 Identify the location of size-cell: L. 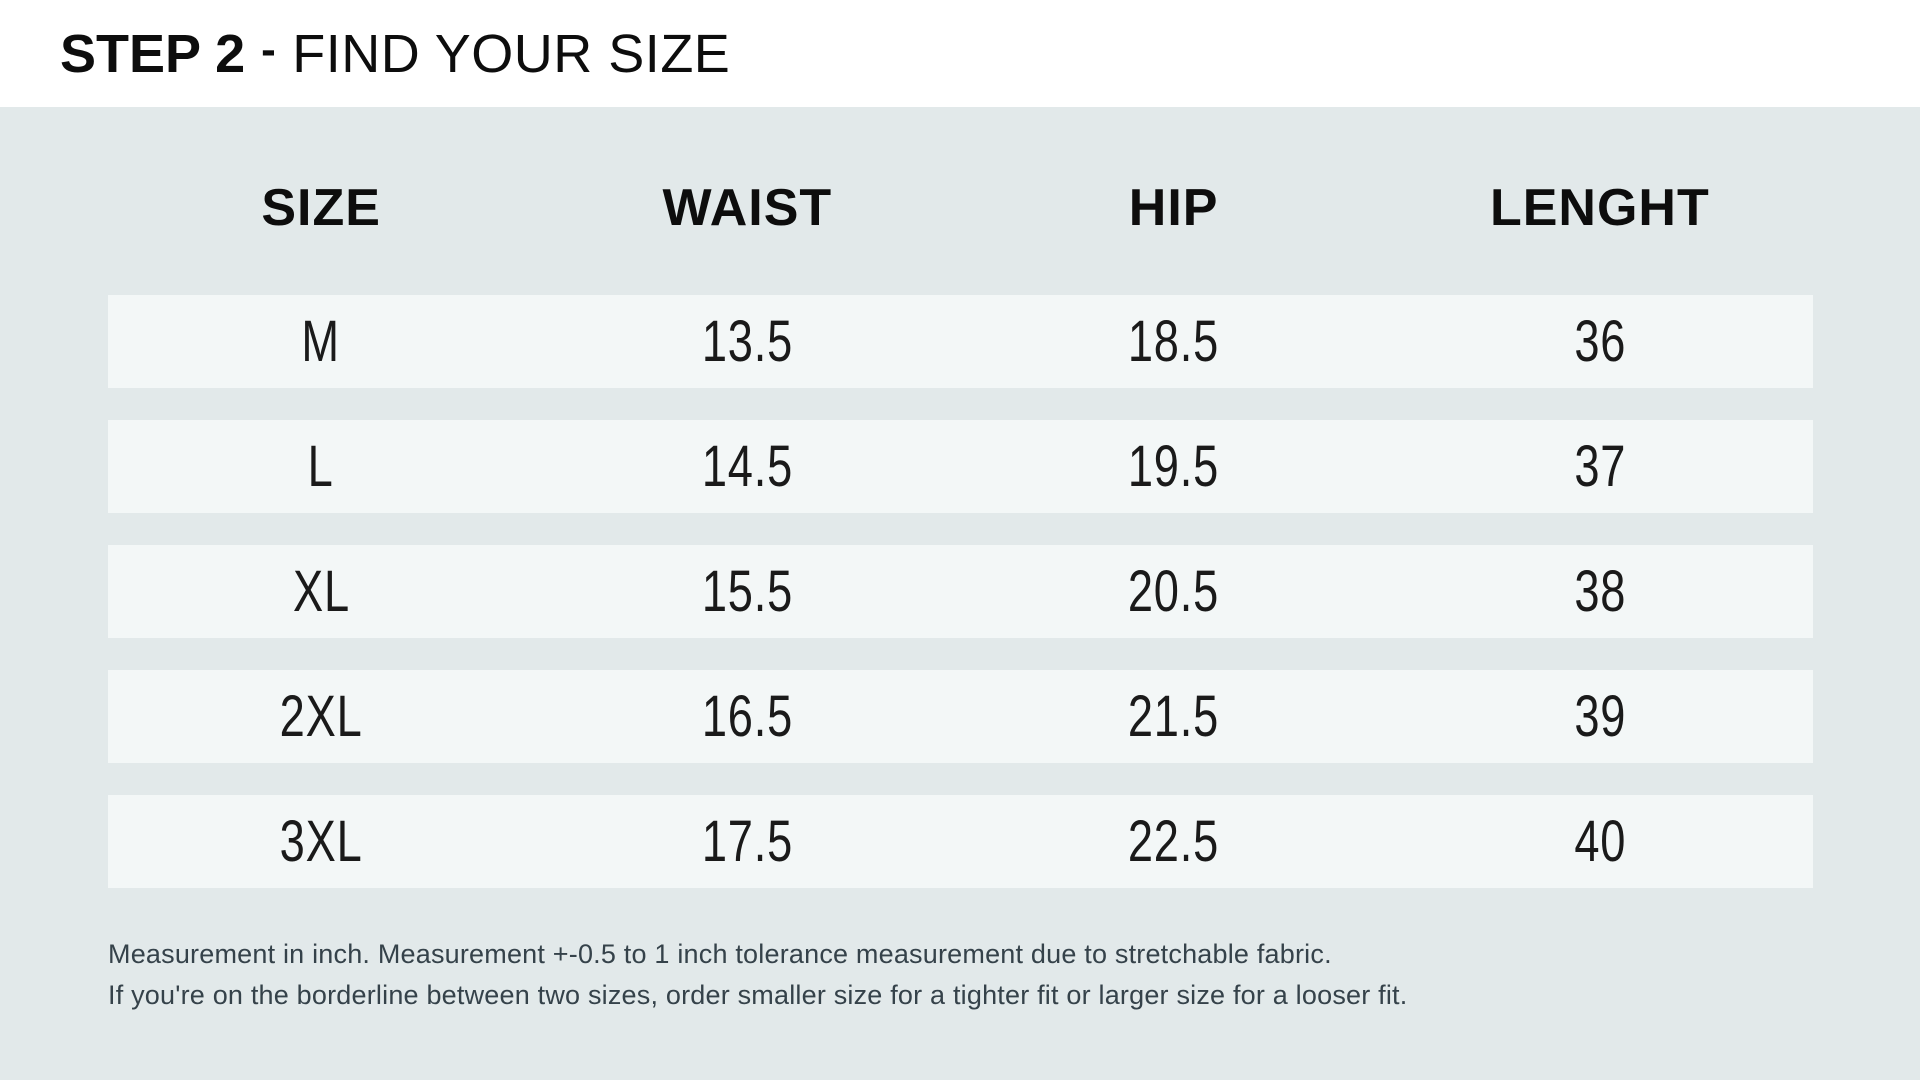
(321, 466).